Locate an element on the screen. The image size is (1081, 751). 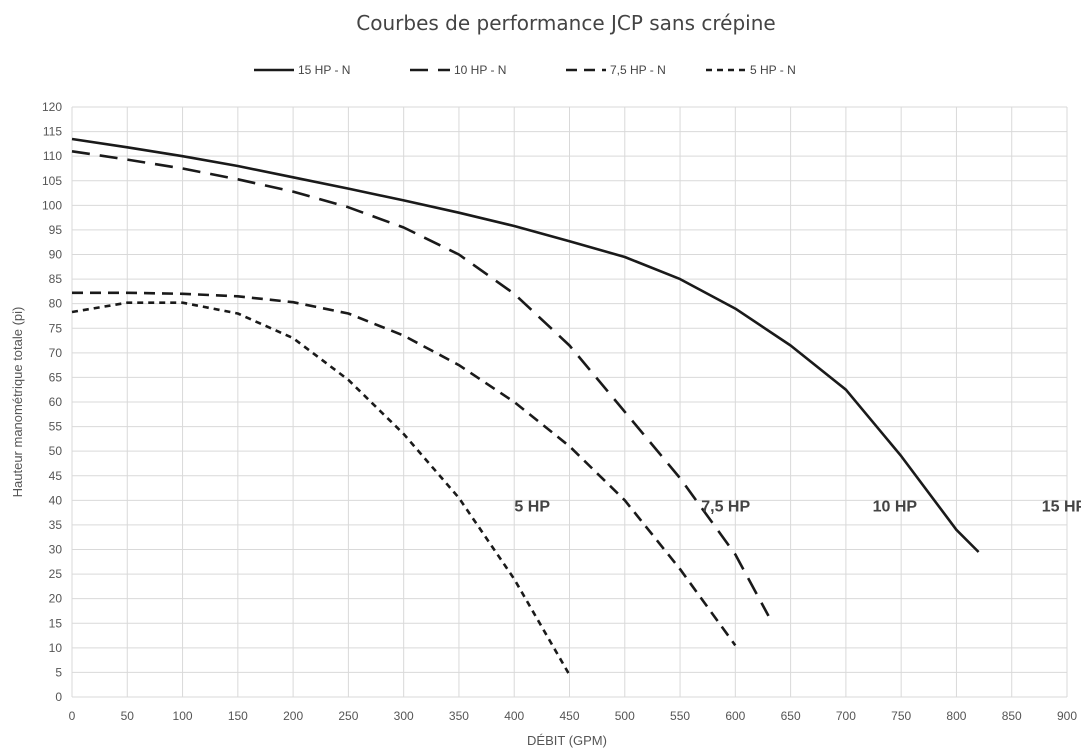
x-tick-label: 900 is located at coordinates (1067, 716).